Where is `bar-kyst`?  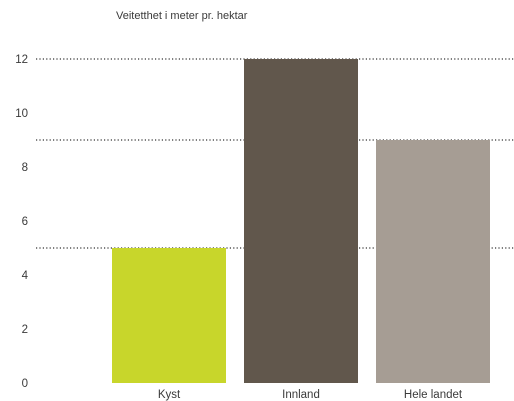
bar-kyst is located at coordinates (169, 315).